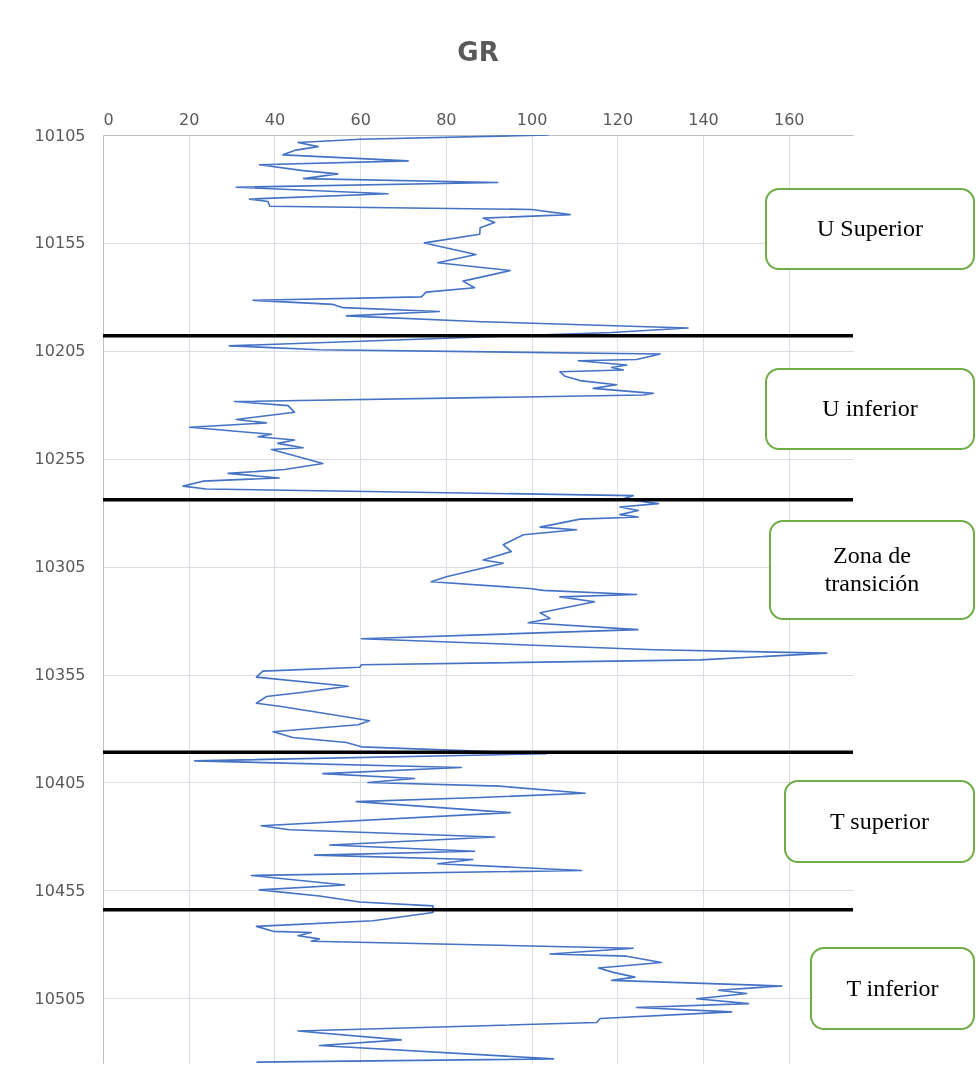  What do you see at coordinates (532, 119) in the screenshot?
I see `x-tick-label: 100` at bounding box center [532, 119].